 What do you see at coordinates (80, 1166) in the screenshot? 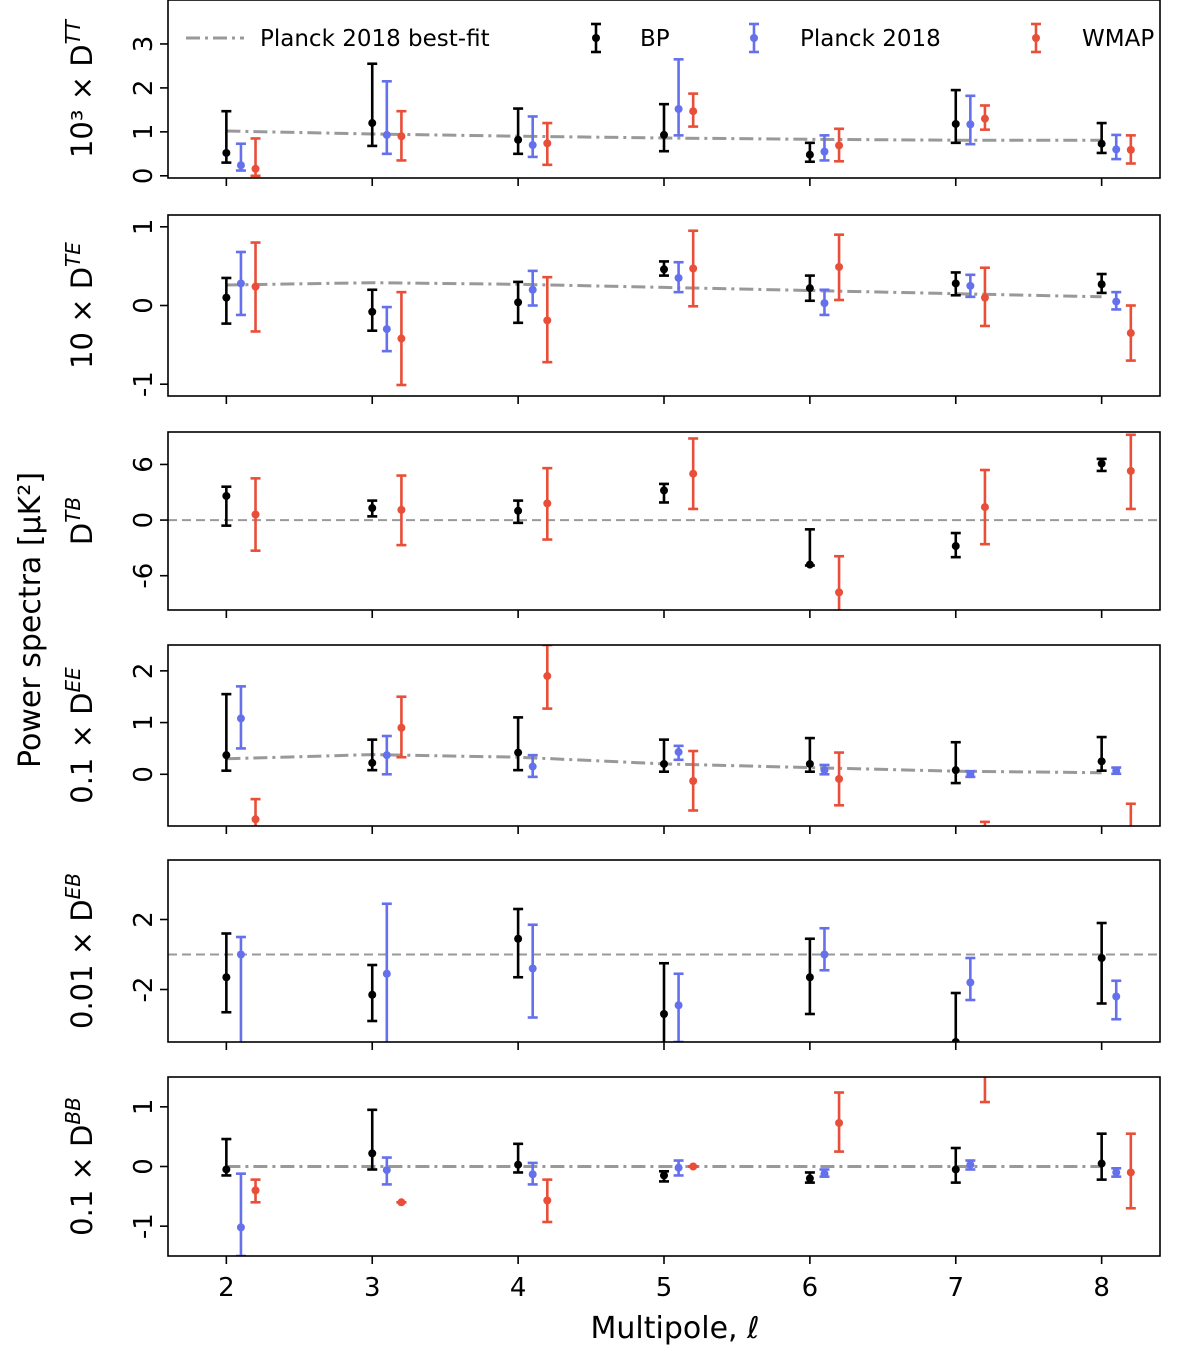
I see `panel-ylabel: 0.1 × DBB` at bounding box center [80, 1166].